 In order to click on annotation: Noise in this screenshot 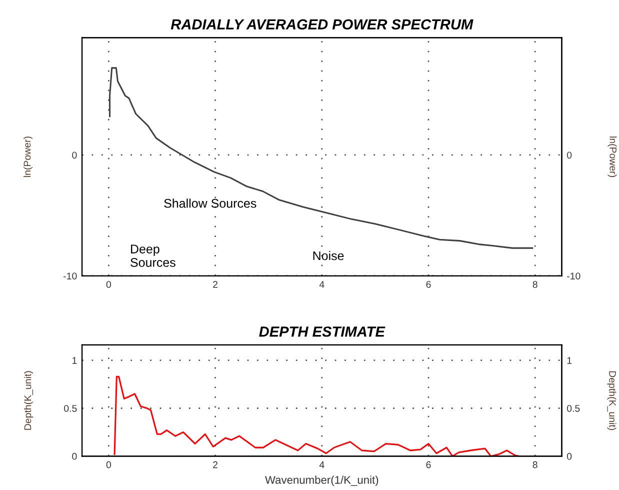, I will do `click(328, 255)`.